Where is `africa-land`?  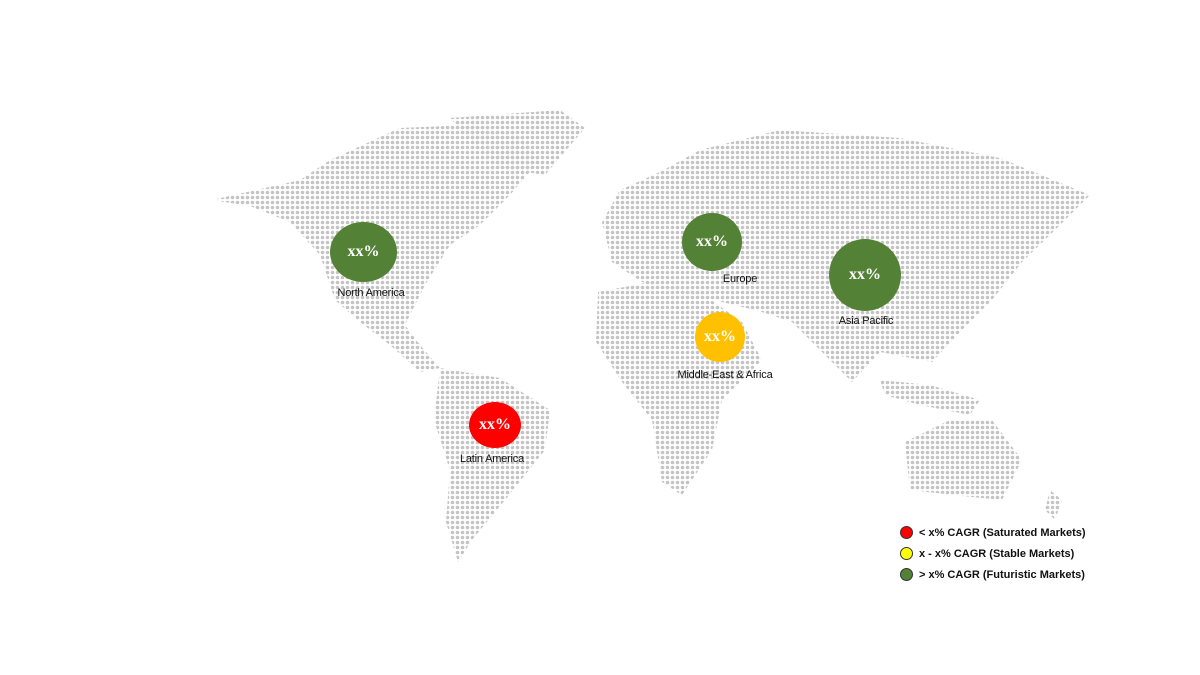 africa-land is located at coordinates (679, 388).